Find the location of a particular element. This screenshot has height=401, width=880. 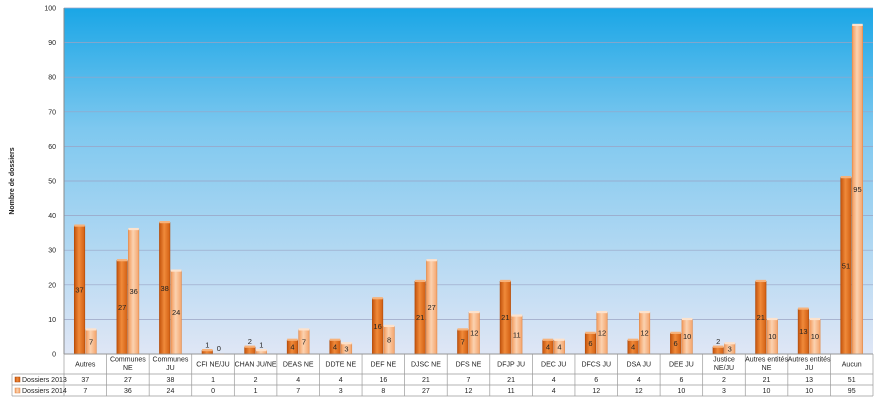

data-label: 11 is located at coordinates (517, 334).